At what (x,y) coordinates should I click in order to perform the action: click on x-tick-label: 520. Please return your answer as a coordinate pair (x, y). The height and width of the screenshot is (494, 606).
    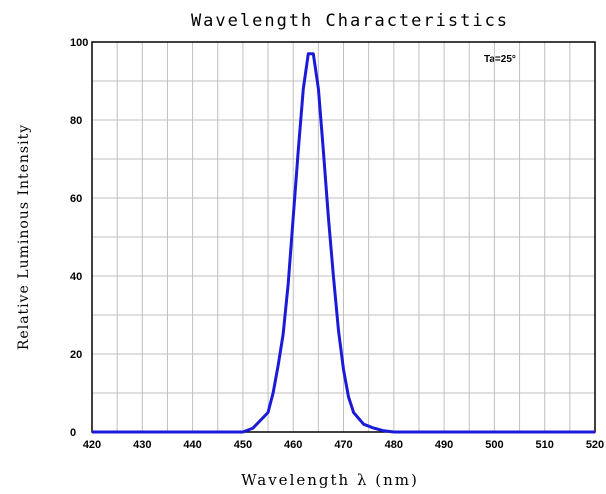
    Looking at the image, I should click on (595, 445).